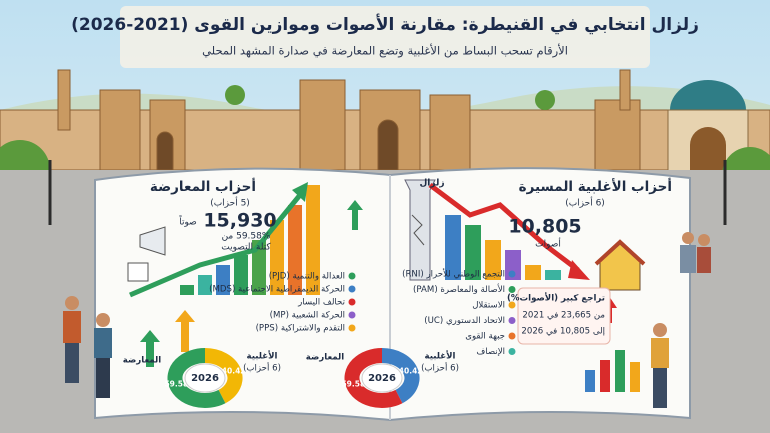 The width and height of the screenshot is (770, 433). Describe the element at coordinates (708, 130) in the screenshot. I see `mosque` at that location.